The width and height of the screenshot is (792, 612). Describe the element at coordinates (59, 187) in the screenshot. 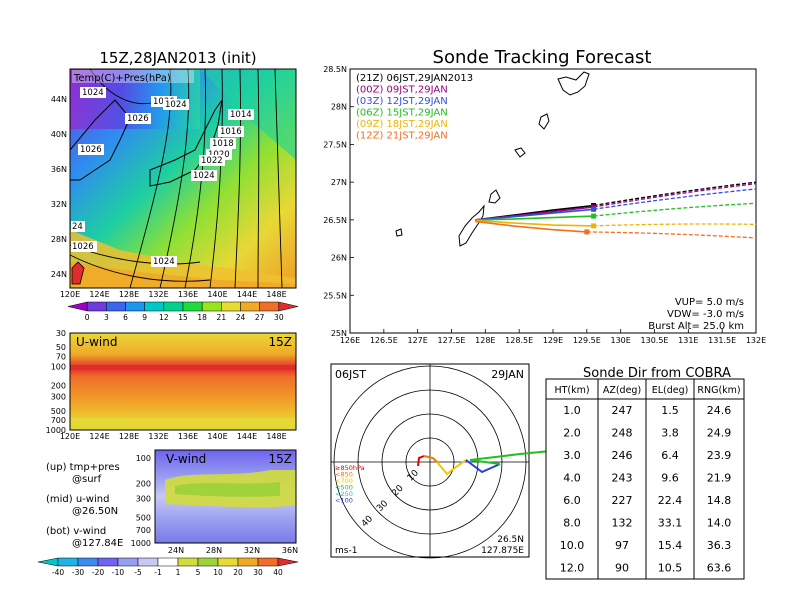

I see `map-lat-ticks: 44N 40N 36N 32N 28N 24N` at that location.